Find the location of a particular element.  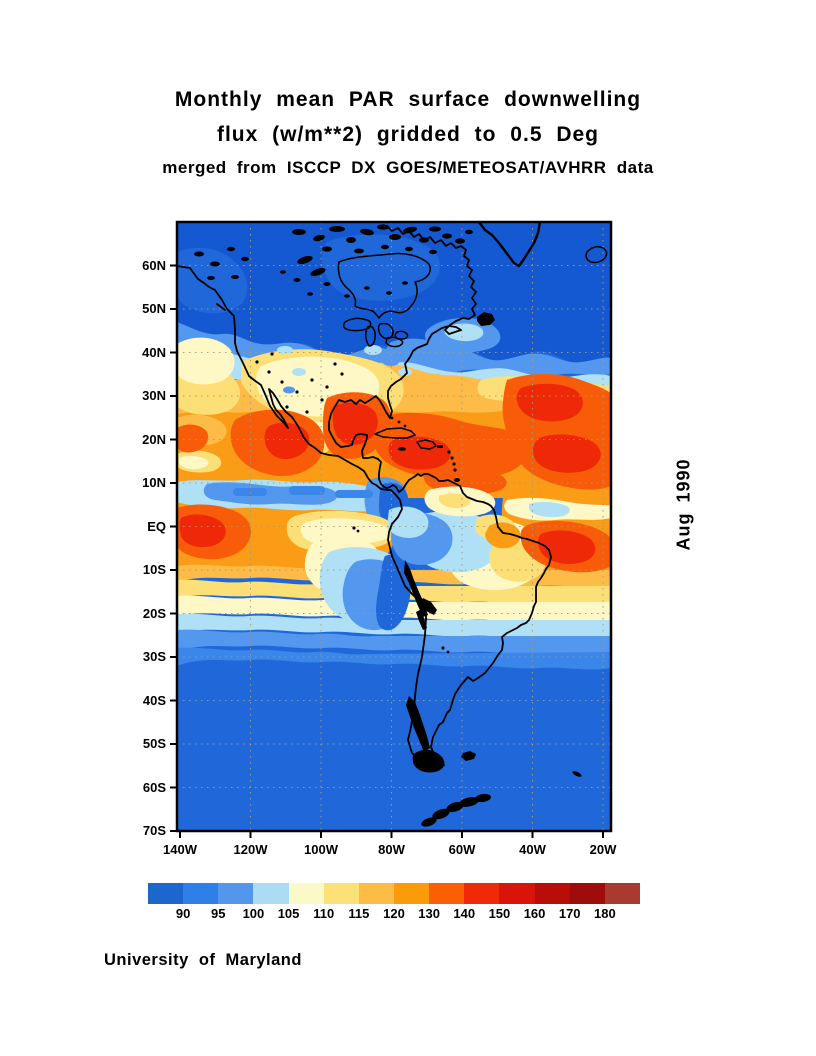

lon-tick-label: 120W is located at coordinates (250, 849).